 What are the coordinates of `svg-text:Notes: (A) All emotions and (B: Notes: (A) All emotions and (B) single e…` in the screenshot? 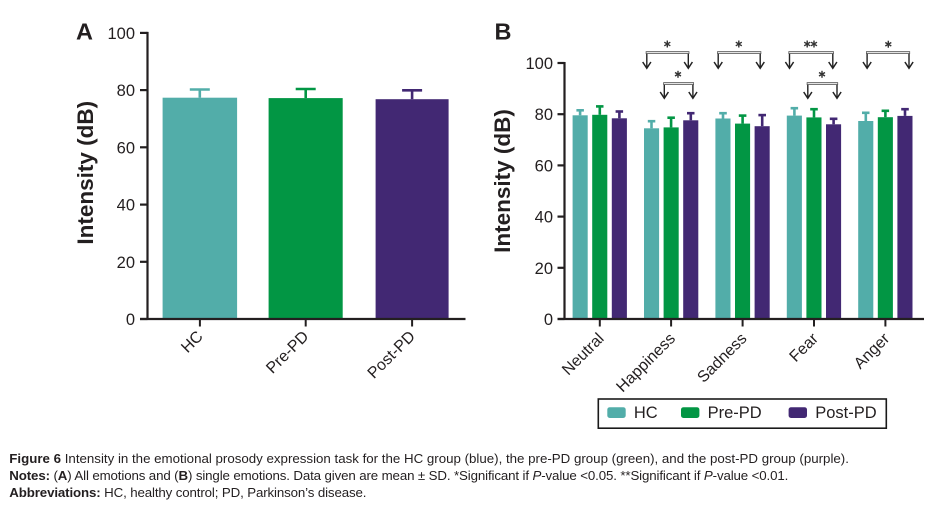 It's located at (398, 475).